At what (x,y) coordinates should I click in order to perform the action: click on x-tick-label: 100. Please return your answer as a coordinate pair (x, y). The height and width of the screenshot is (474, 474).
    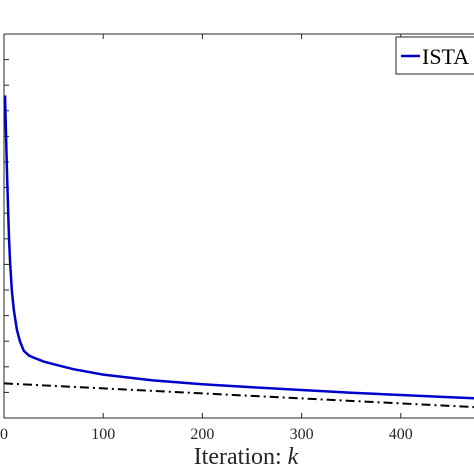
    Looking at the image, I should click on (103, 434).